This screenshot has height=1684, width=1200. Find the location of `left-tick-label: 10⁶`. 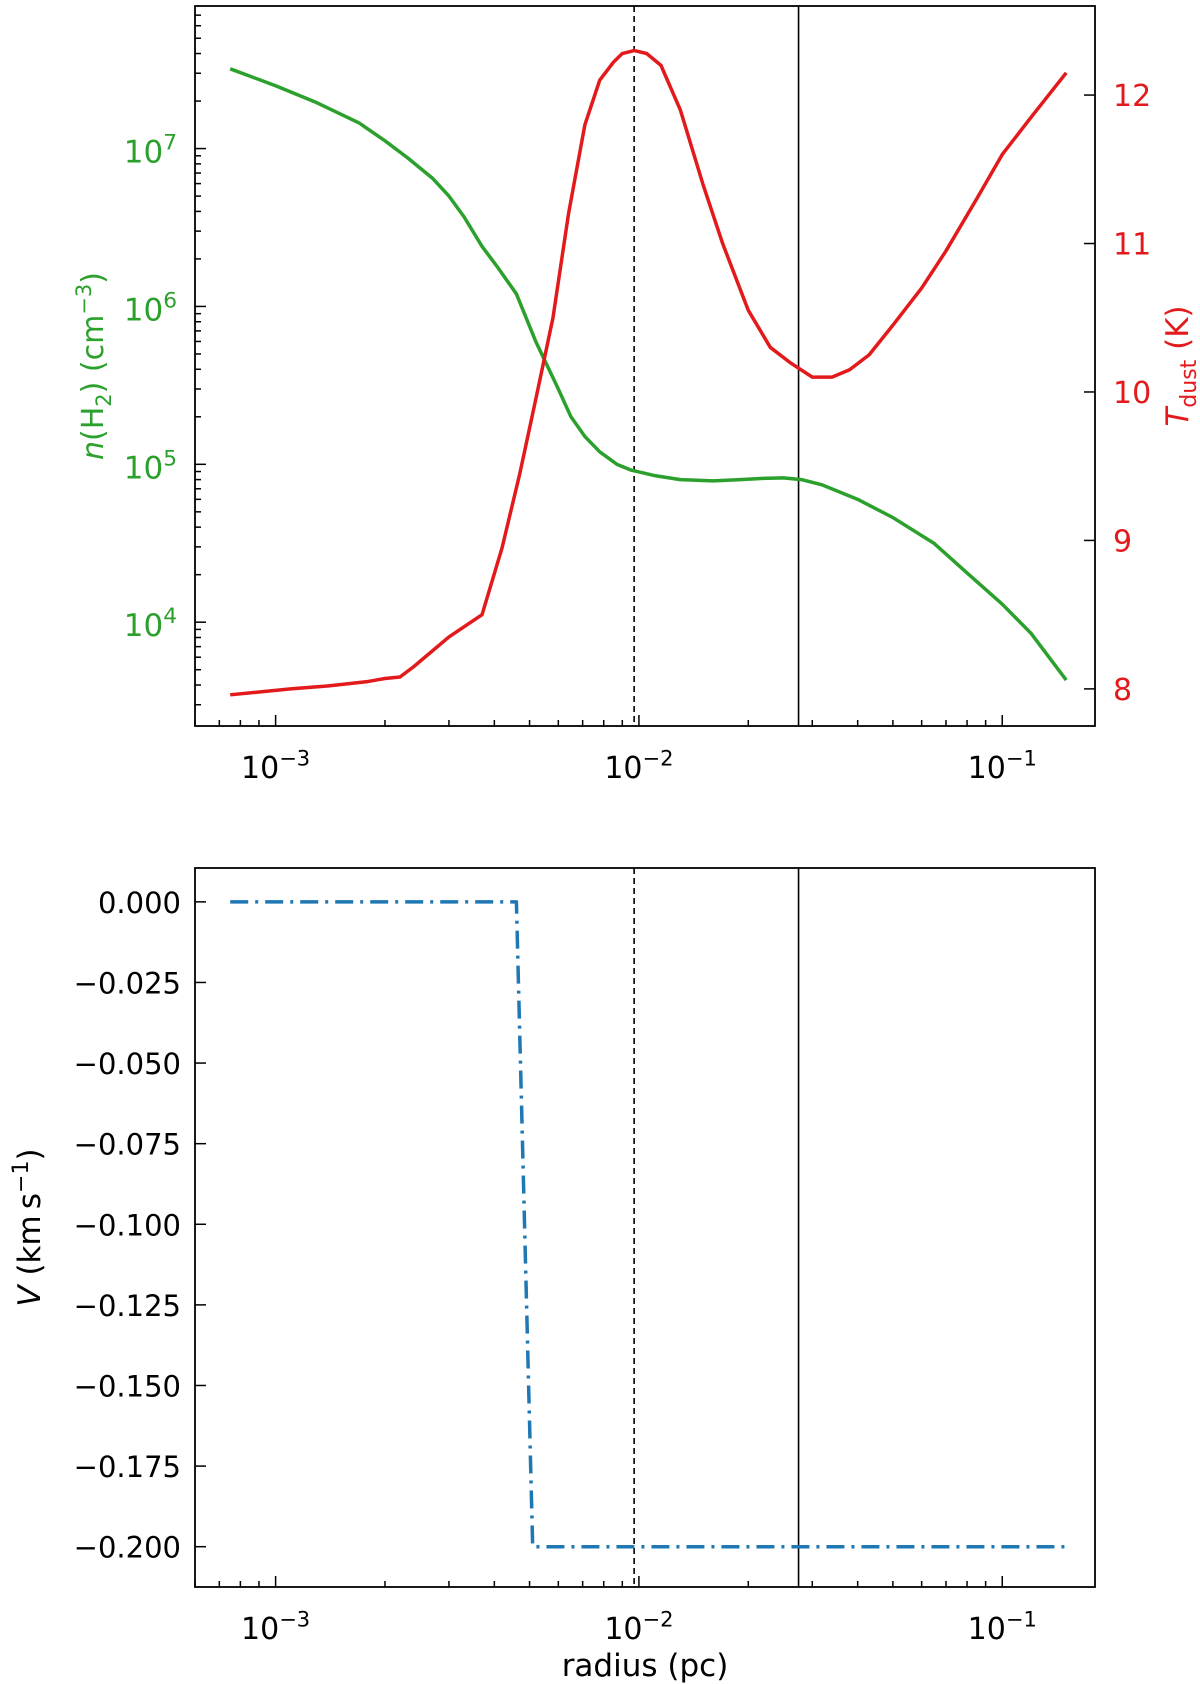

left-tick-label: 10⁶ is located at coordinates (150, 308).